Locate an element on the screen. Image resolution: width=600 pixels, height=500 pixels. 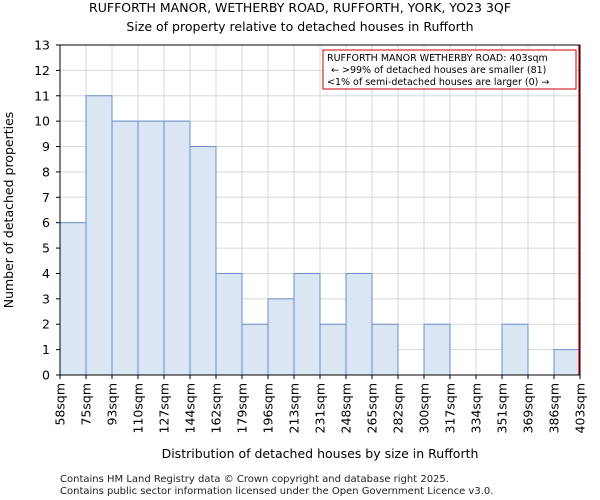
x-tick-label-19: 386sqm is located at coordinates (554, 408).